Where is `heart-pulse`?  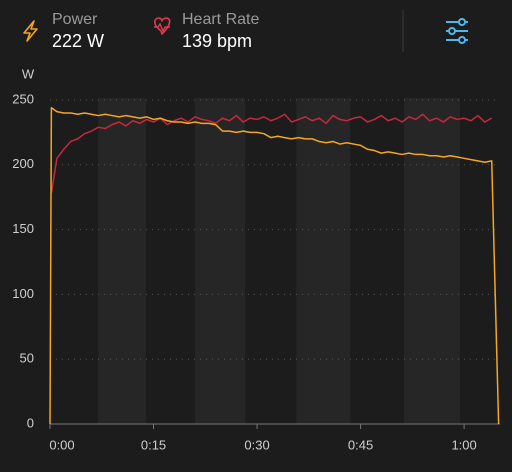
heart-pulse is located at coordinates (162, 27).